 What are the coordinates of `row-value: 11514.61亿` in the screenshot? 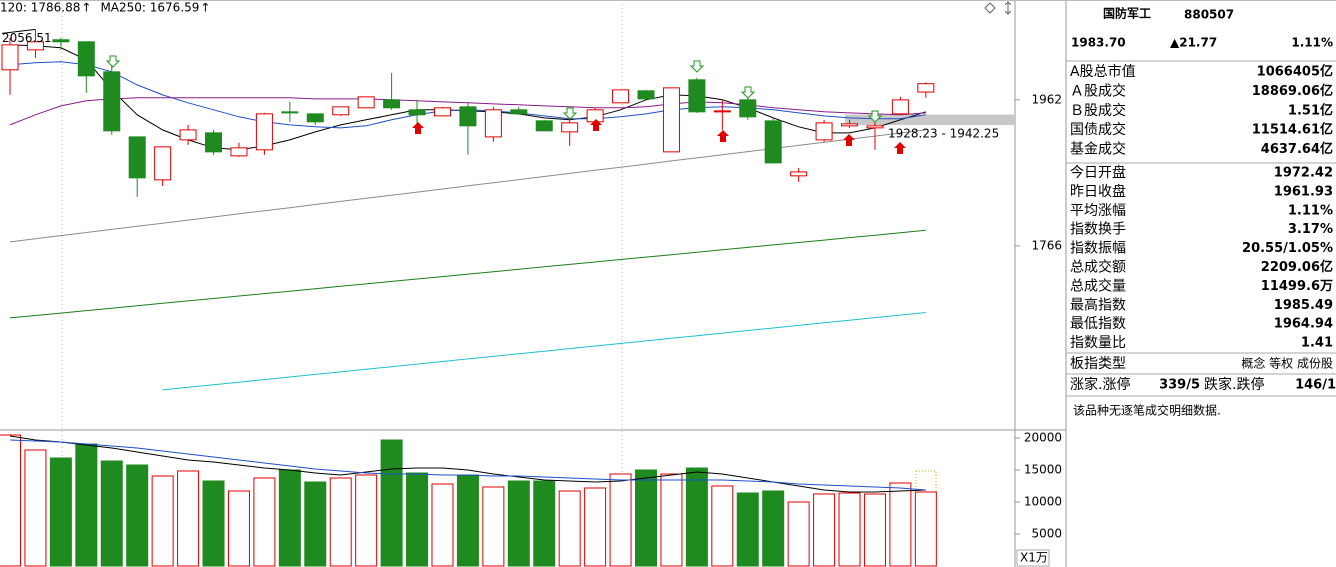 It's located at (1292, 130).